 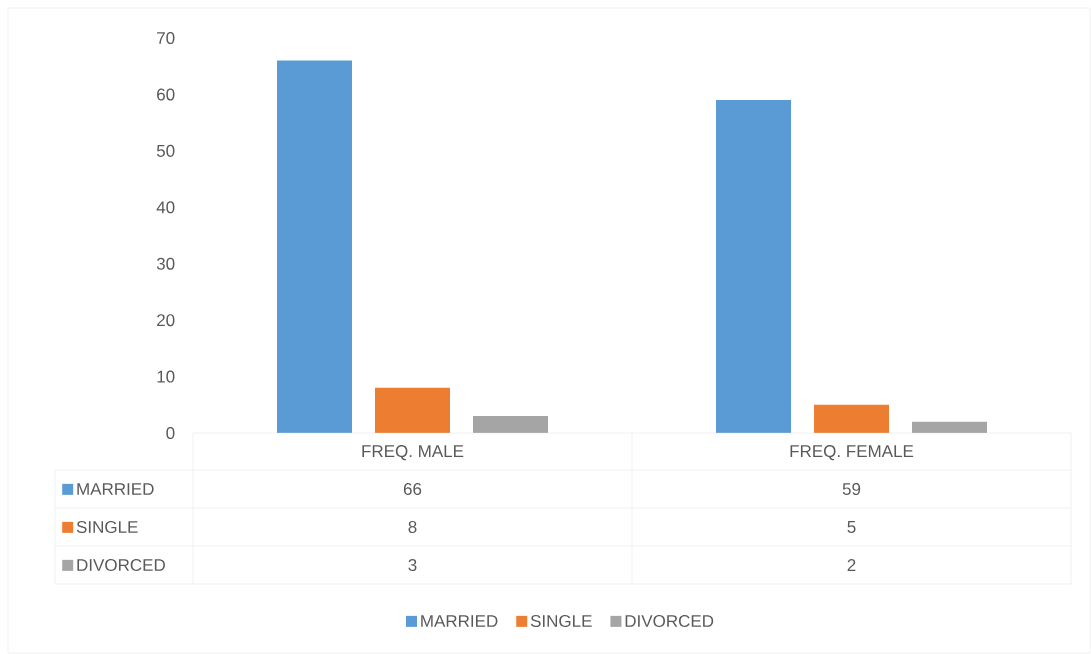 What do you see at coordinates (165, 150) in the screenshot?
I see `y-tick-label: 50` at bounding box center [165, 150].